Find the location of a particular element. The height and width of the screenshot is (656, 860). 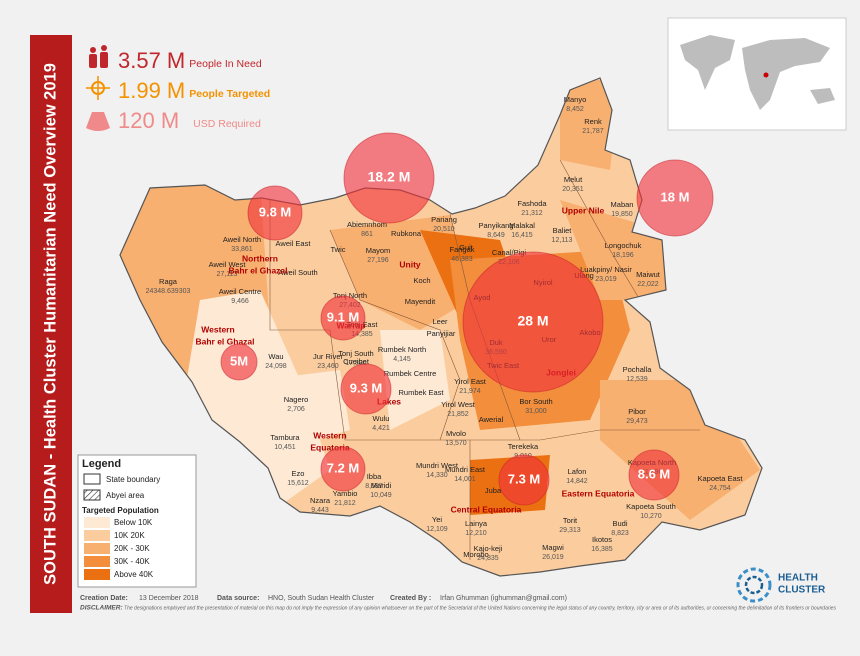

county-name: Malakal is located at coordinates (522, 225).